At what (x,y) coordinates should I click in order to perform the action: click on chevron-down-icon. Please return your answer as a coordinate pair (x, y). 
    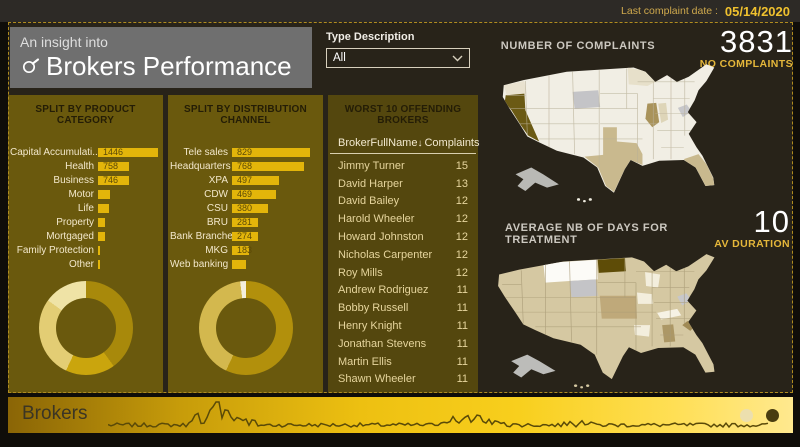
    Looking at the image, I should click on (457, 58).